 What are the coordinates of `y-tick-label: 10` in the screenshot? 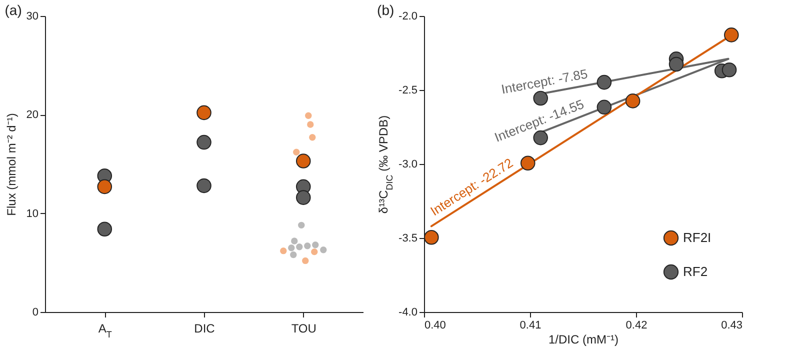 It's located at (32, 214).